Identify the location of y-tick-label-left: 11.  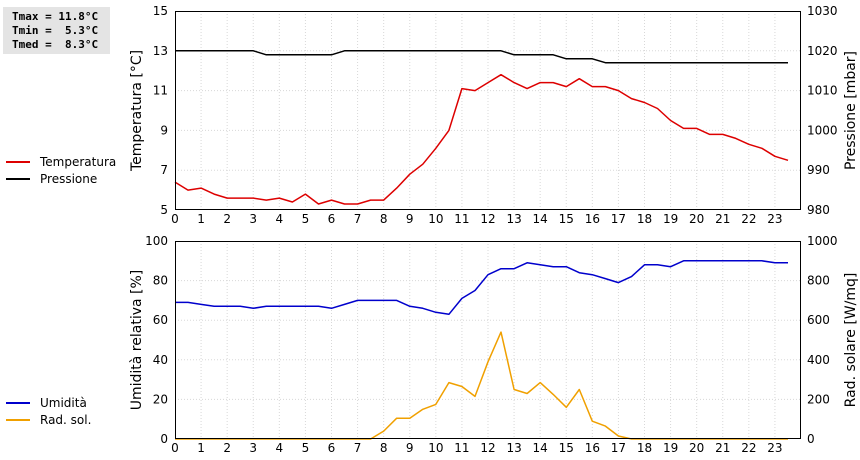
(160, 91).